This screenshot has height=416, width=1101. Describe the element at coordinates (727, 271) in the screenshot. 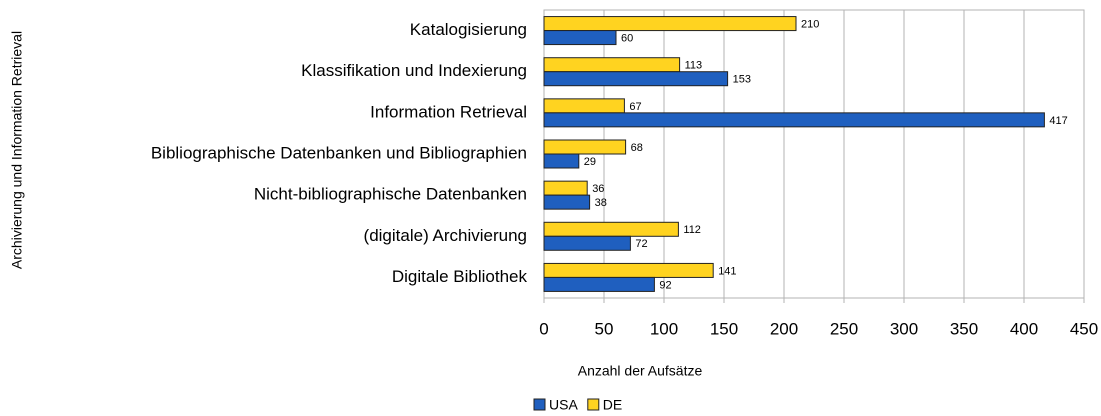

I see `value-label: 141` at that location.